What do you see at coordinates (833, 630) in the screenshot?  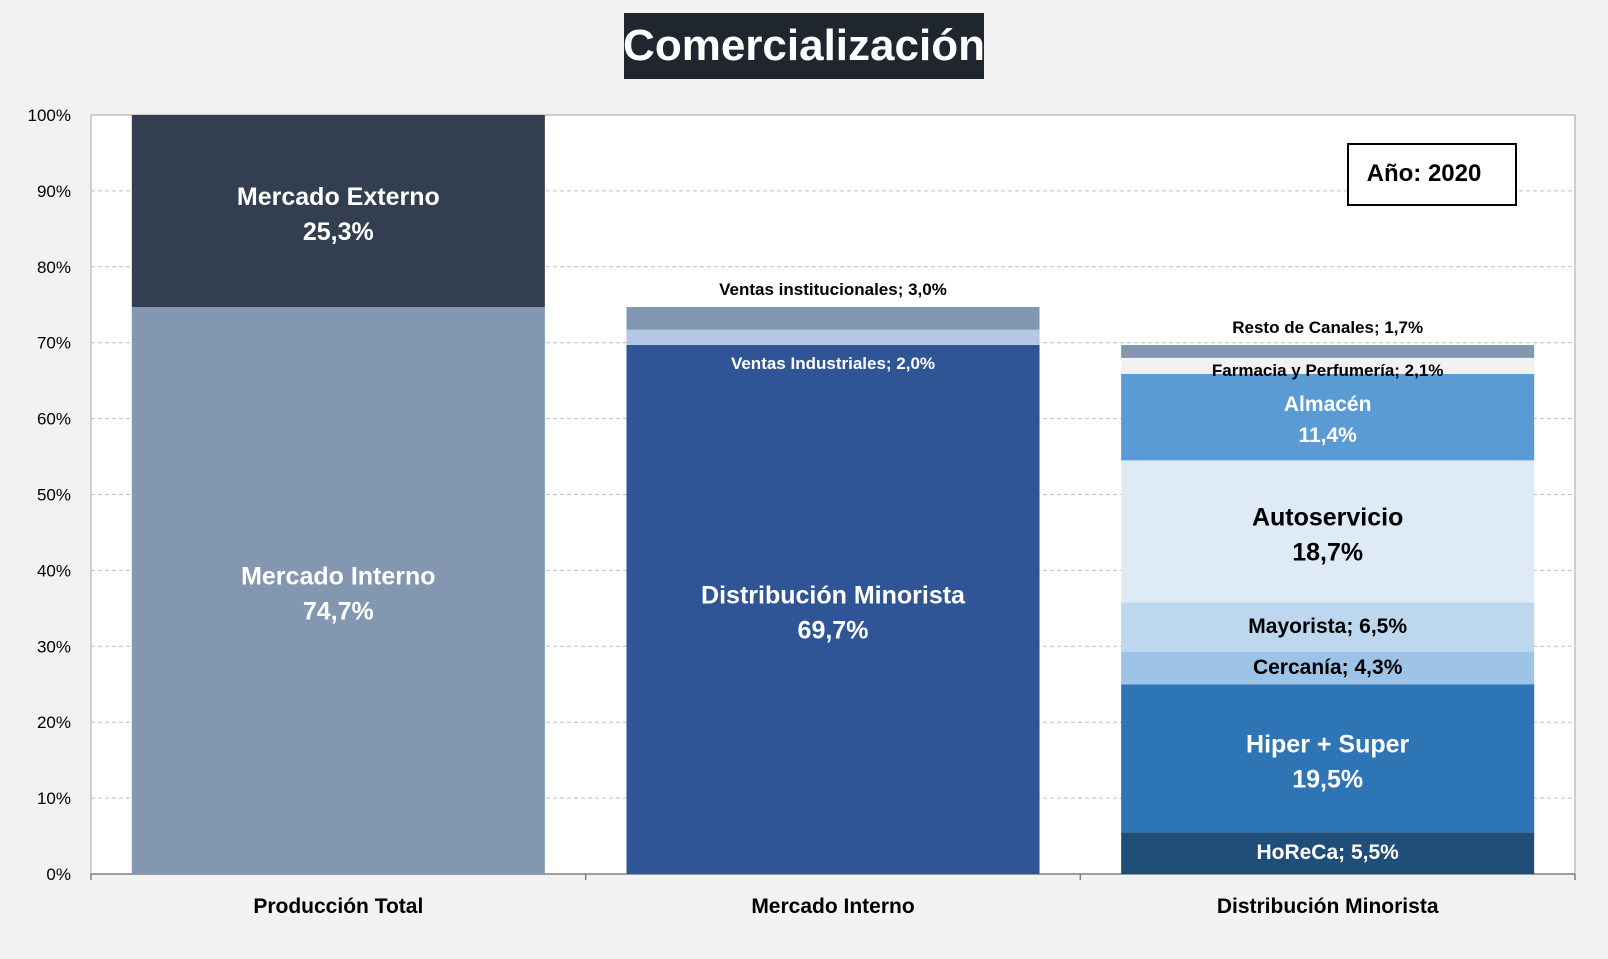 I see `data-label-distribucion-minorista-value: 69,7%` at bounding box center [833, 630].